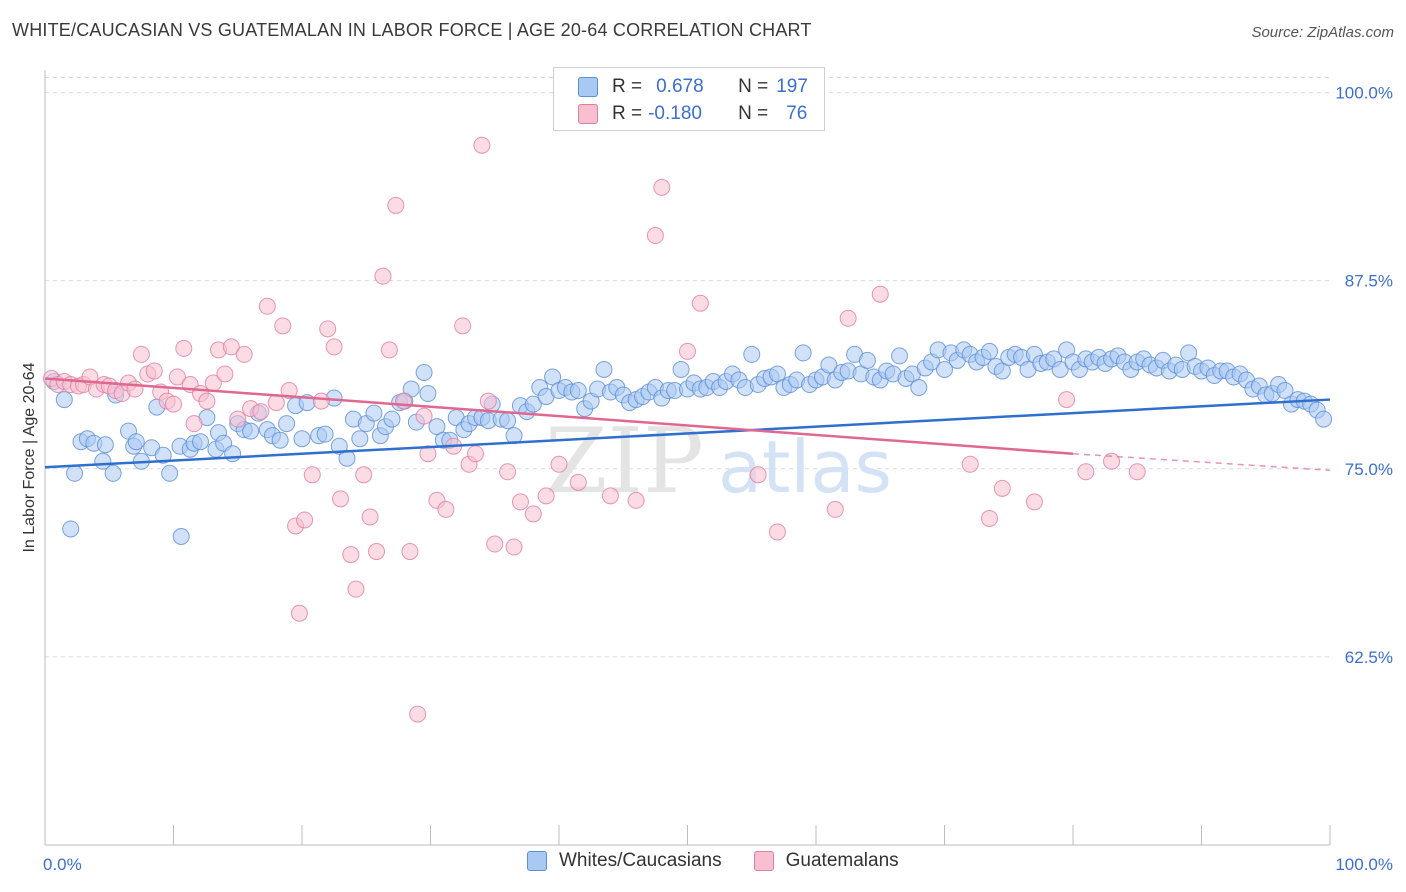 This screenshot has height=892, width=1406. Describe the element at coordinates (797, 113) in the screenshot. I see `n-value: 76` at that location.